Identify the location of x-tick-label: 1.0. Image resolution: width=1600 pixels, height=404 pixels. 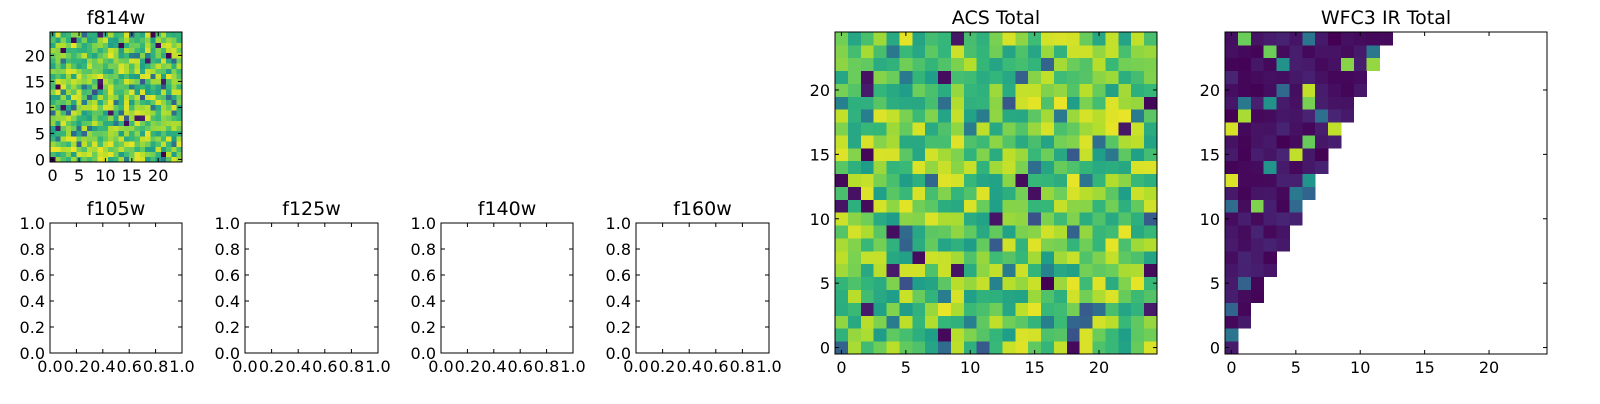
(768, 366).